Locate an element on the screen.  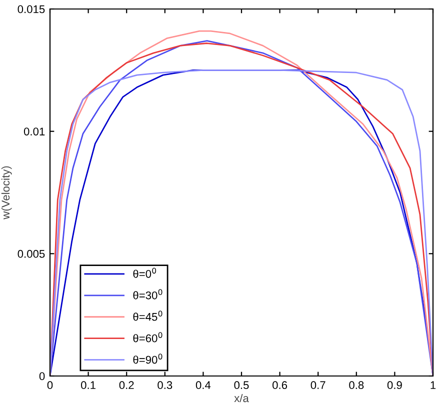
legend-label: θ=0$^{0}$ is located at coordinates (144, 273).